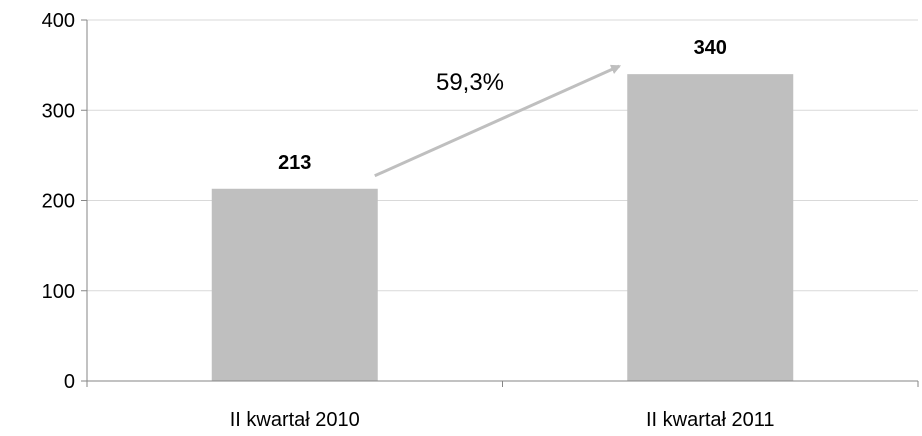 This screenshot has height=436, width=922. I want to click on y-tick-label-100: 100, so click(58, 292).